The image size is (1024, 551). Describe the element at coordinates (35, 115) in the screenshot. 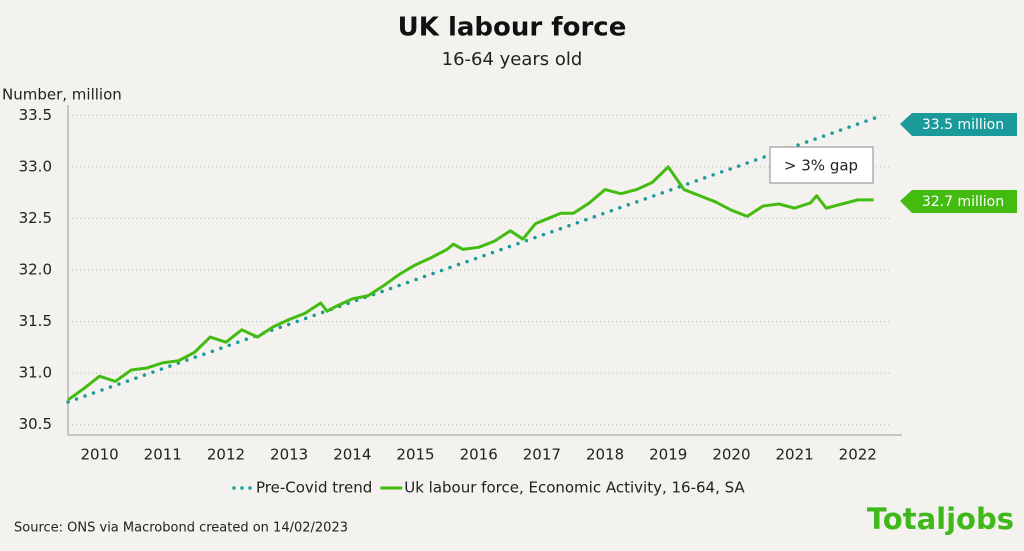

I see `y-tick-label: 33.5` at that location.